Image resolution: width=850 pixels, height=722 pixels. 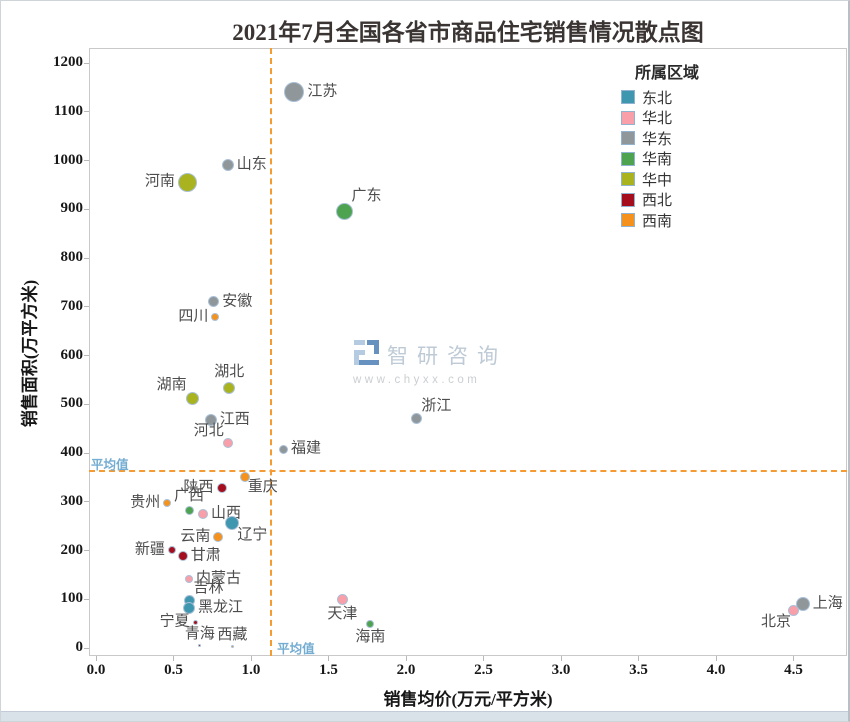 I want to click on point-label-浙江: 浙江, so click(x=436, y=406).